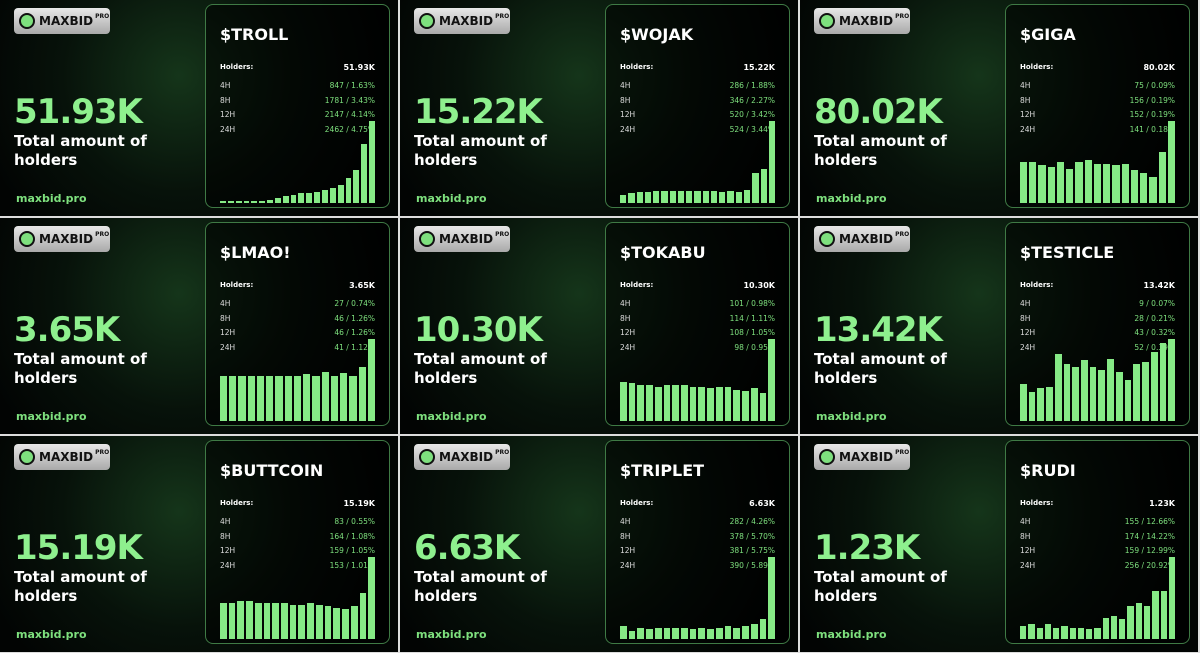  What do you see at coordinates (851, 198) in the screenshot?
I see `site: maxbid.pro` at bounding box center [851, 198].